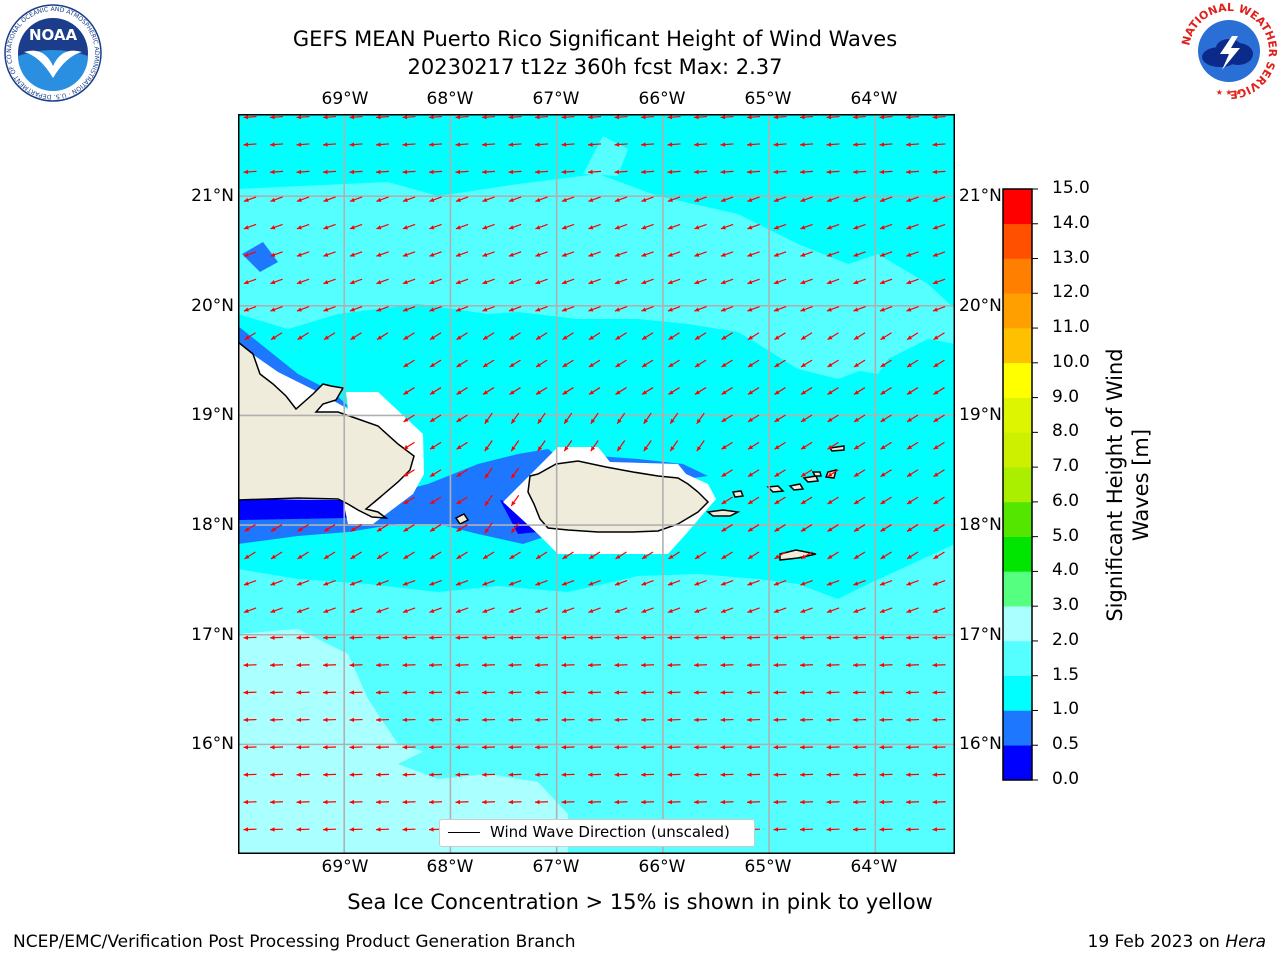 The width and height of the screenshot is (1280, 960). What do you see at coordinates (1071, 327) in the screenshot?
I see `colorbar-tick-label: 11.0` at bounding box center [1071, 327].